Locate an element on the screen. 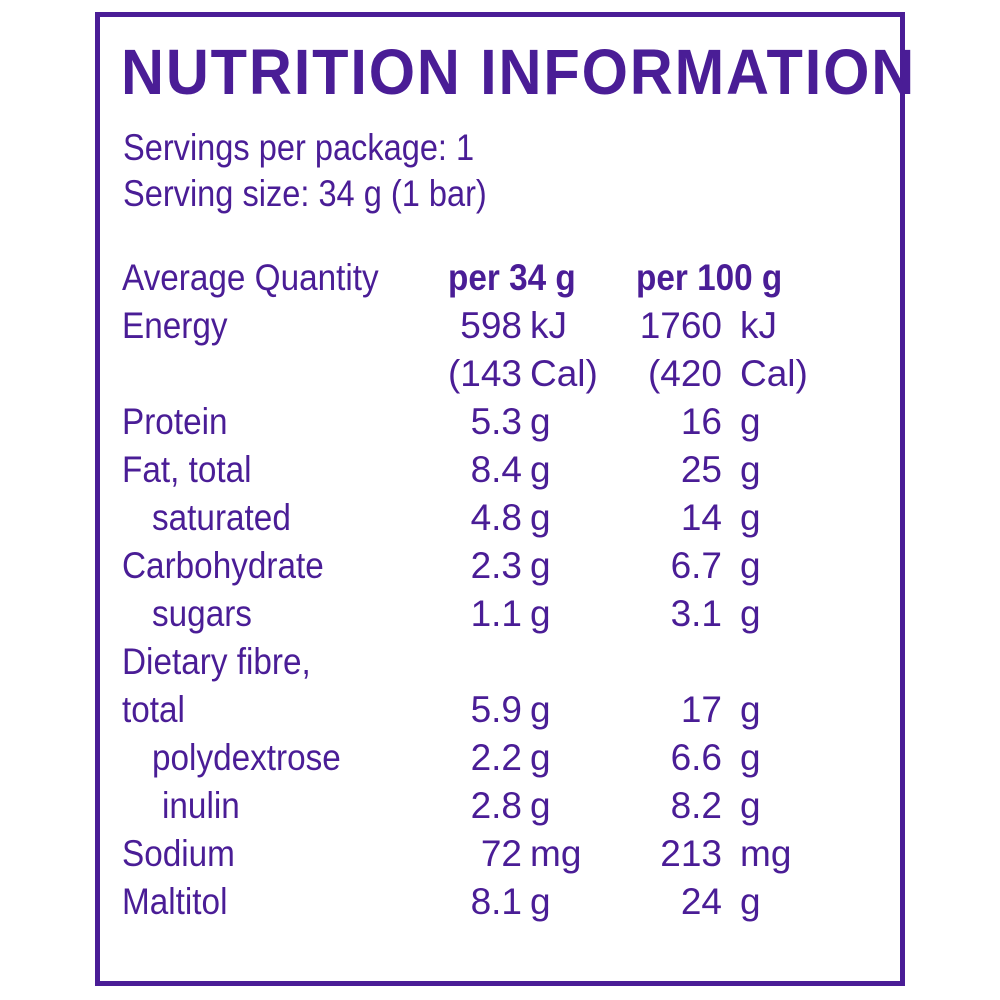  servings-per-package: Servings per package: 1 is located at coordinates (299, 147).